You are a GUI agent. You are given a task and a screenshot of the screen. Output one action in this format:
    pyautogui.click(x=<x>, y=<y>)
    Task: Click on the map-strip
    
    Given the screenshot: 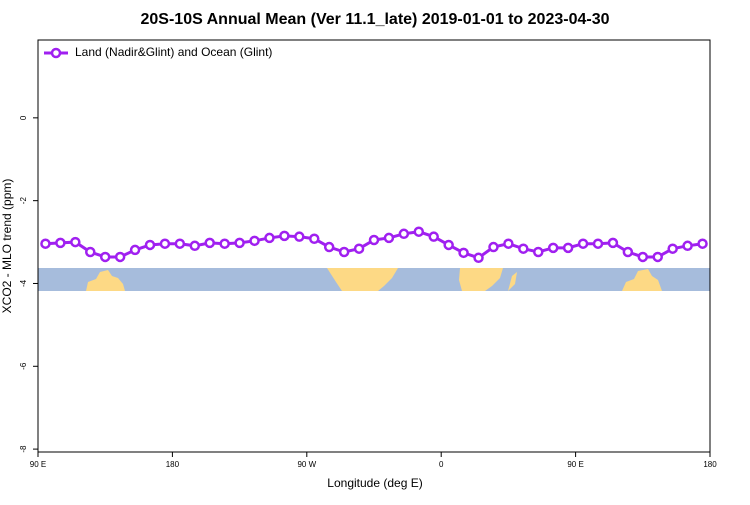 What is the action you would take?
    pyautogui.click(x=374, y=279)
    